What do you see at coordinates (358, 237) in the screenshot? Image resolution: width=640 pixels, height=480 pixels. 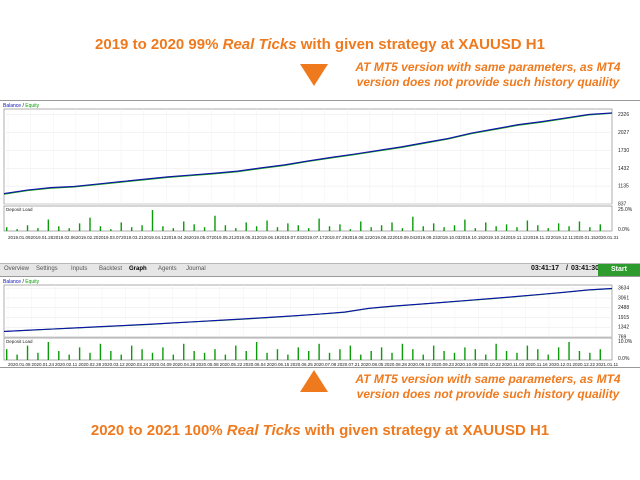 I see `x-tick-label: 2019.08.12` at bounding box center [358, 237].